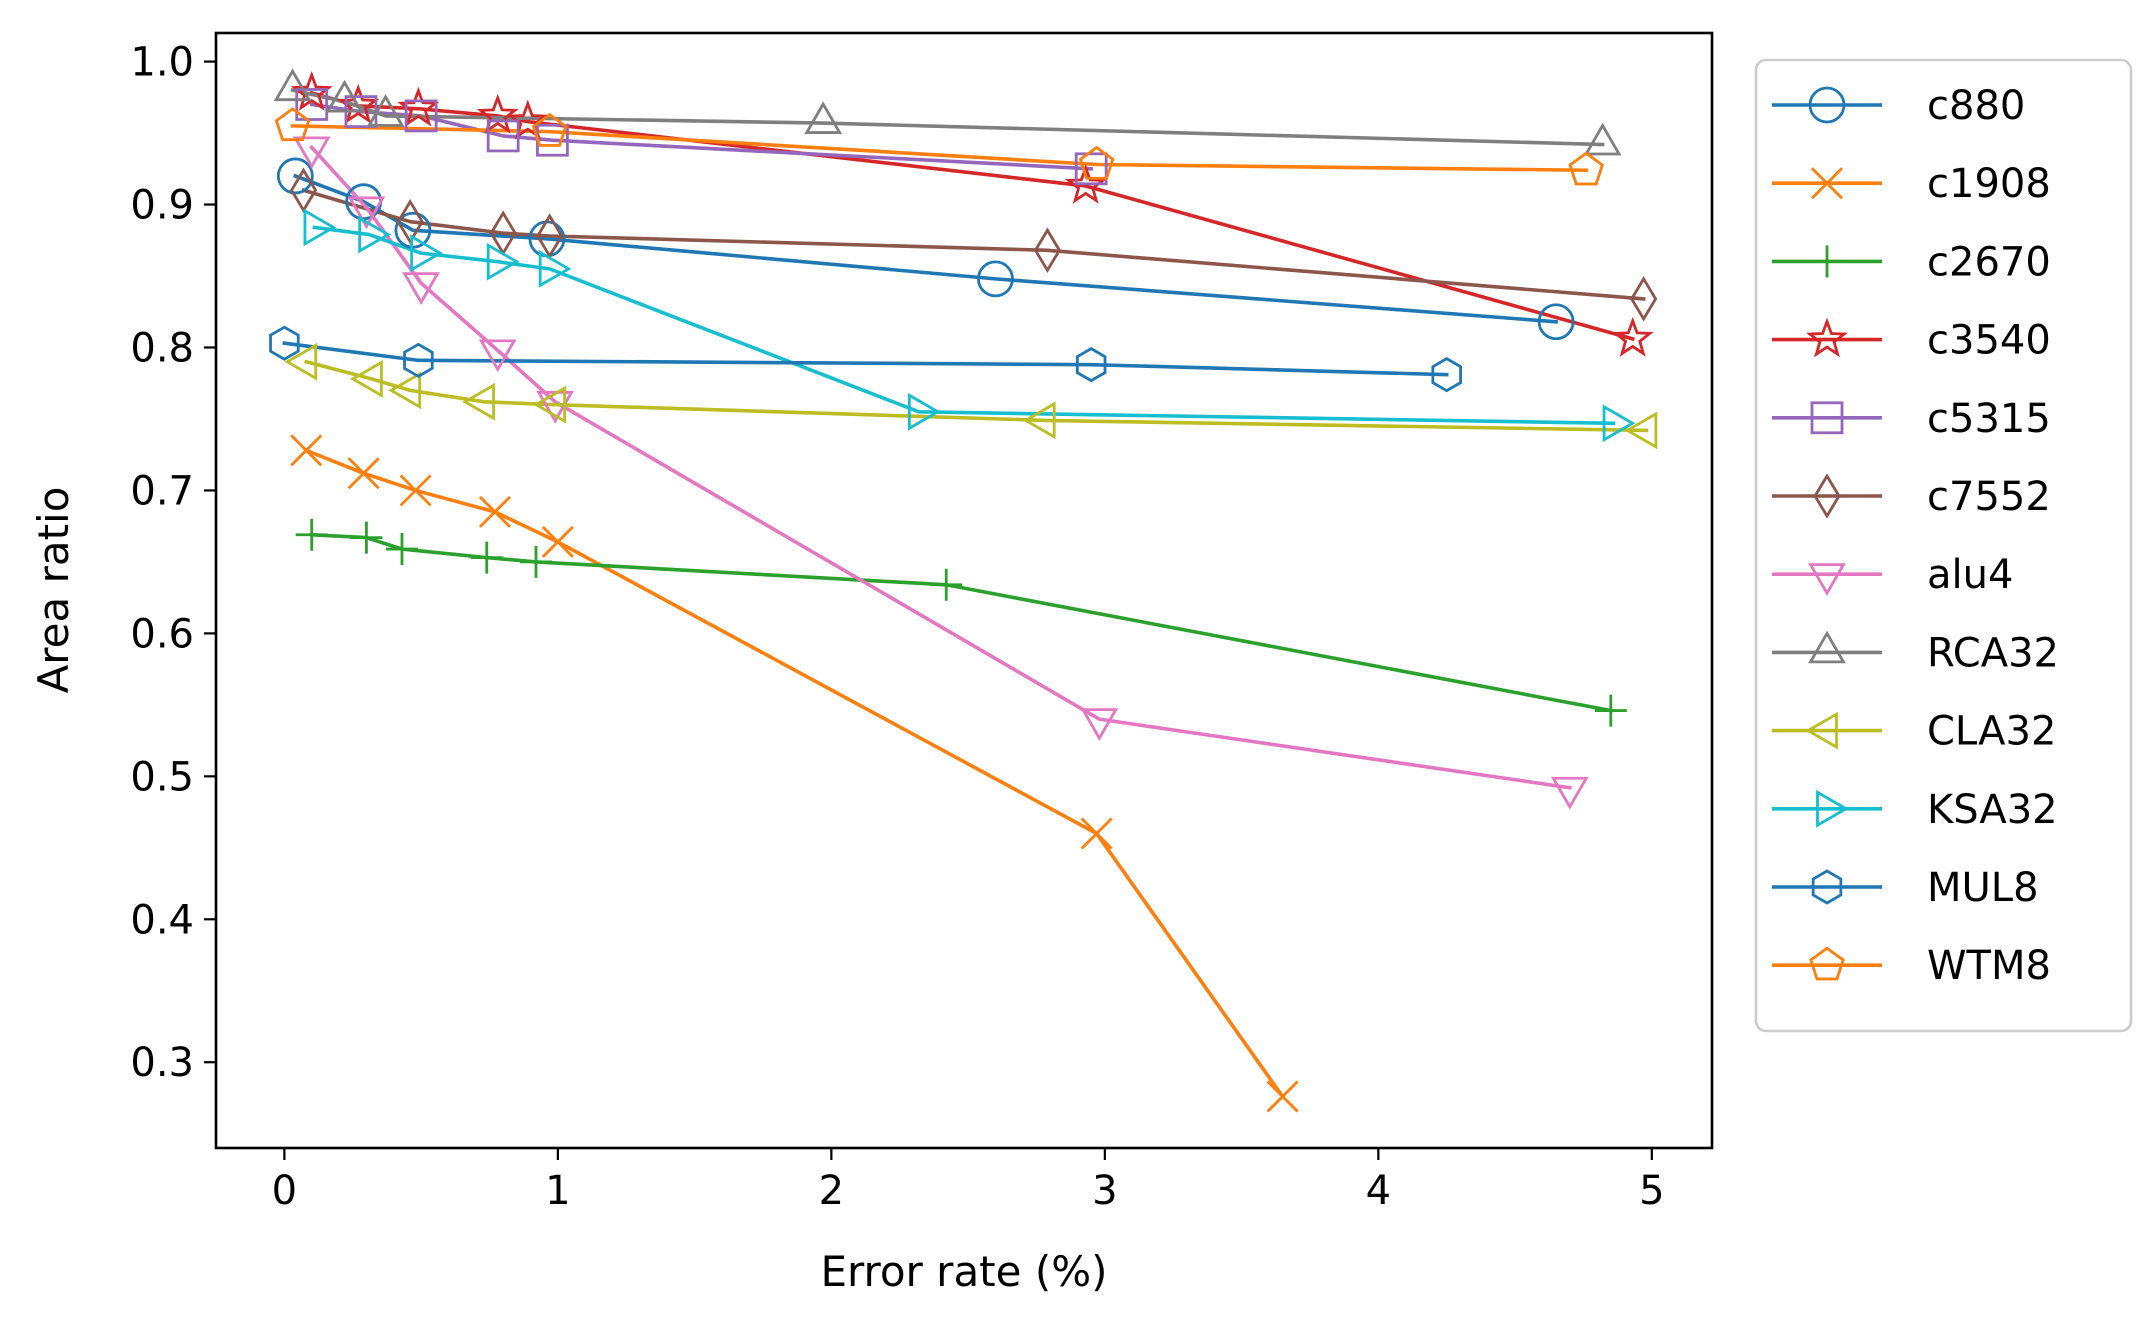  I want to click on y-tick-label: 1.0, so click(162, 63).